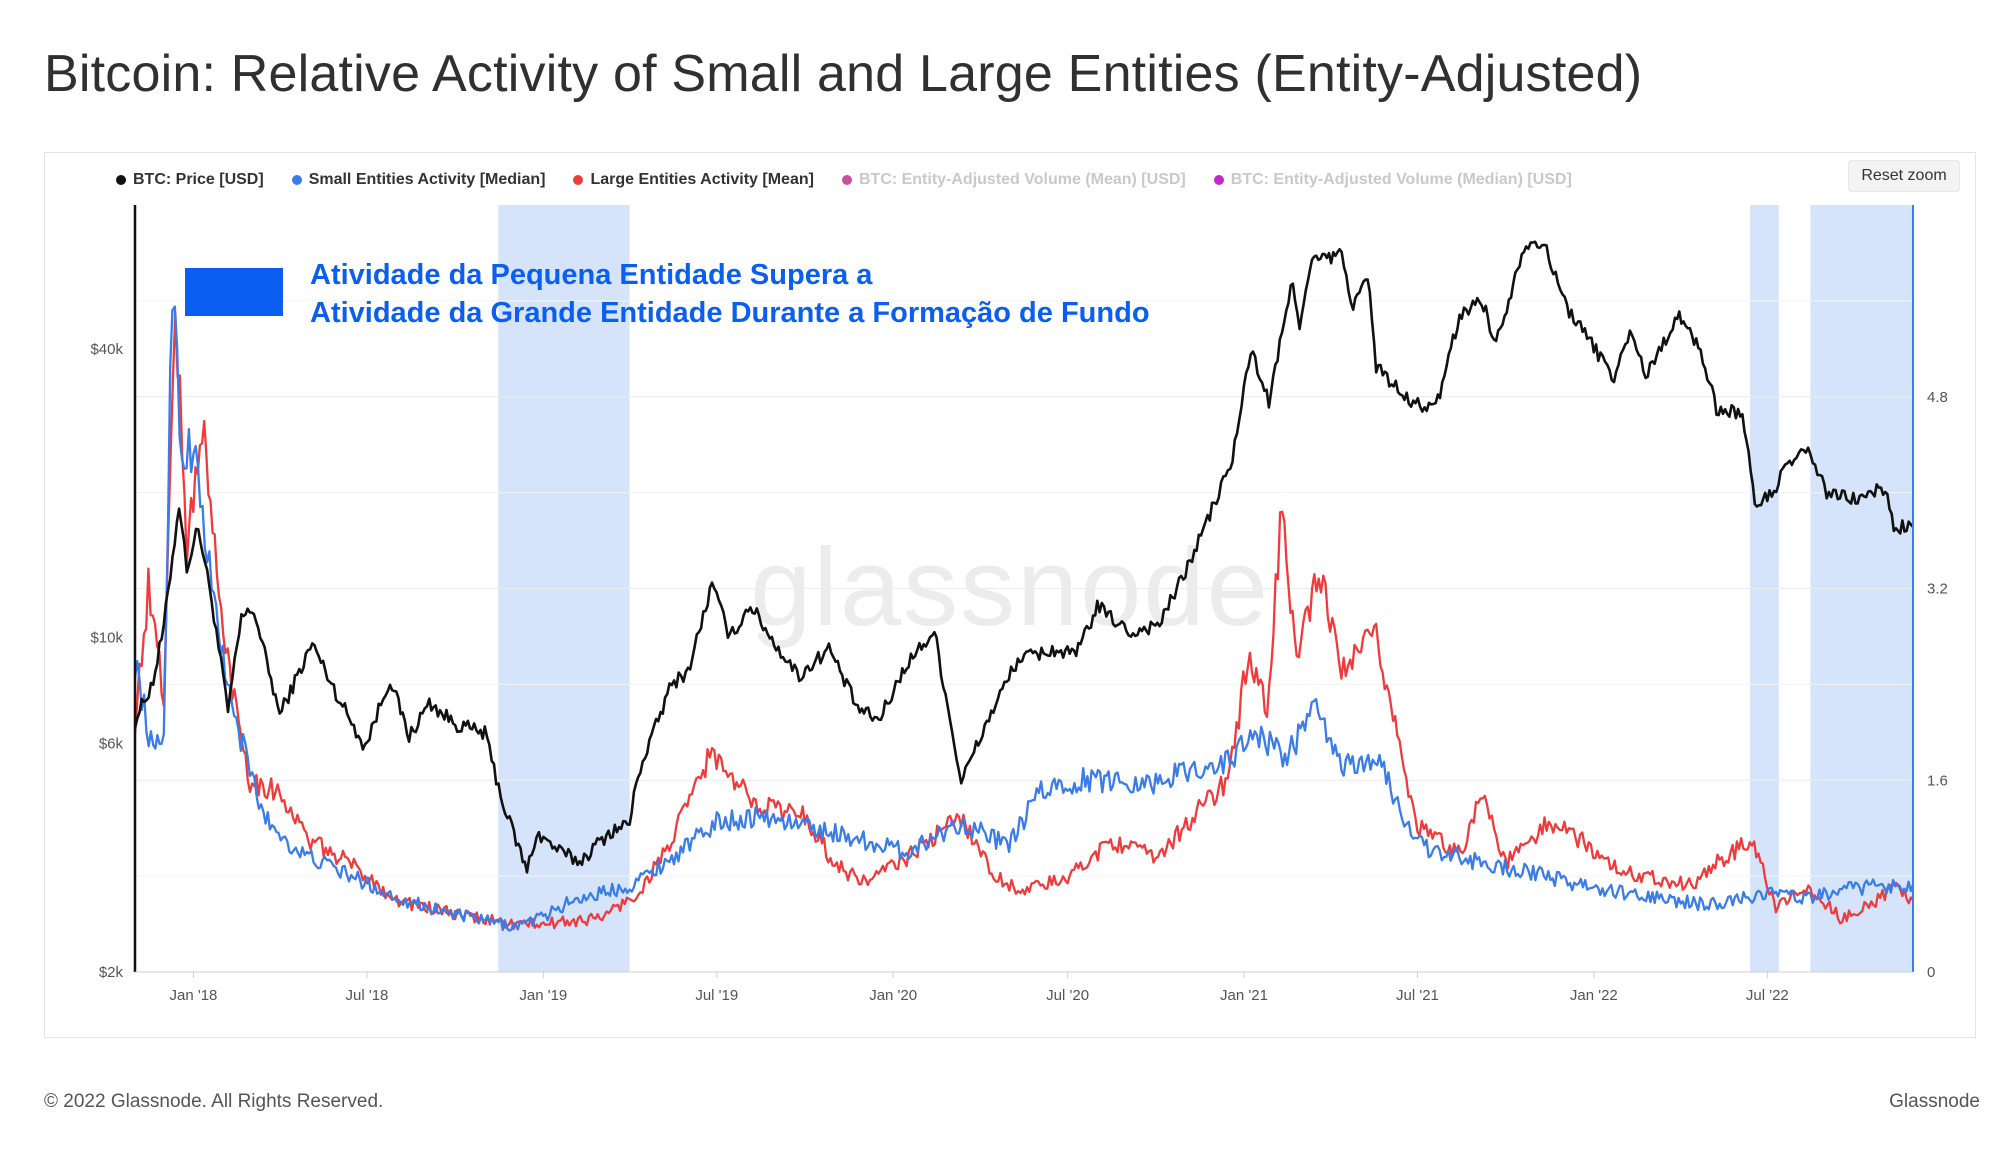 Image resolution: width=2000 pixels, height=1153 pixels. What do you see at coordinates (427, 179) in the screenshot?
I see `legend-label: Small Entities Activity [Median]` at bounding box center [427, 179].